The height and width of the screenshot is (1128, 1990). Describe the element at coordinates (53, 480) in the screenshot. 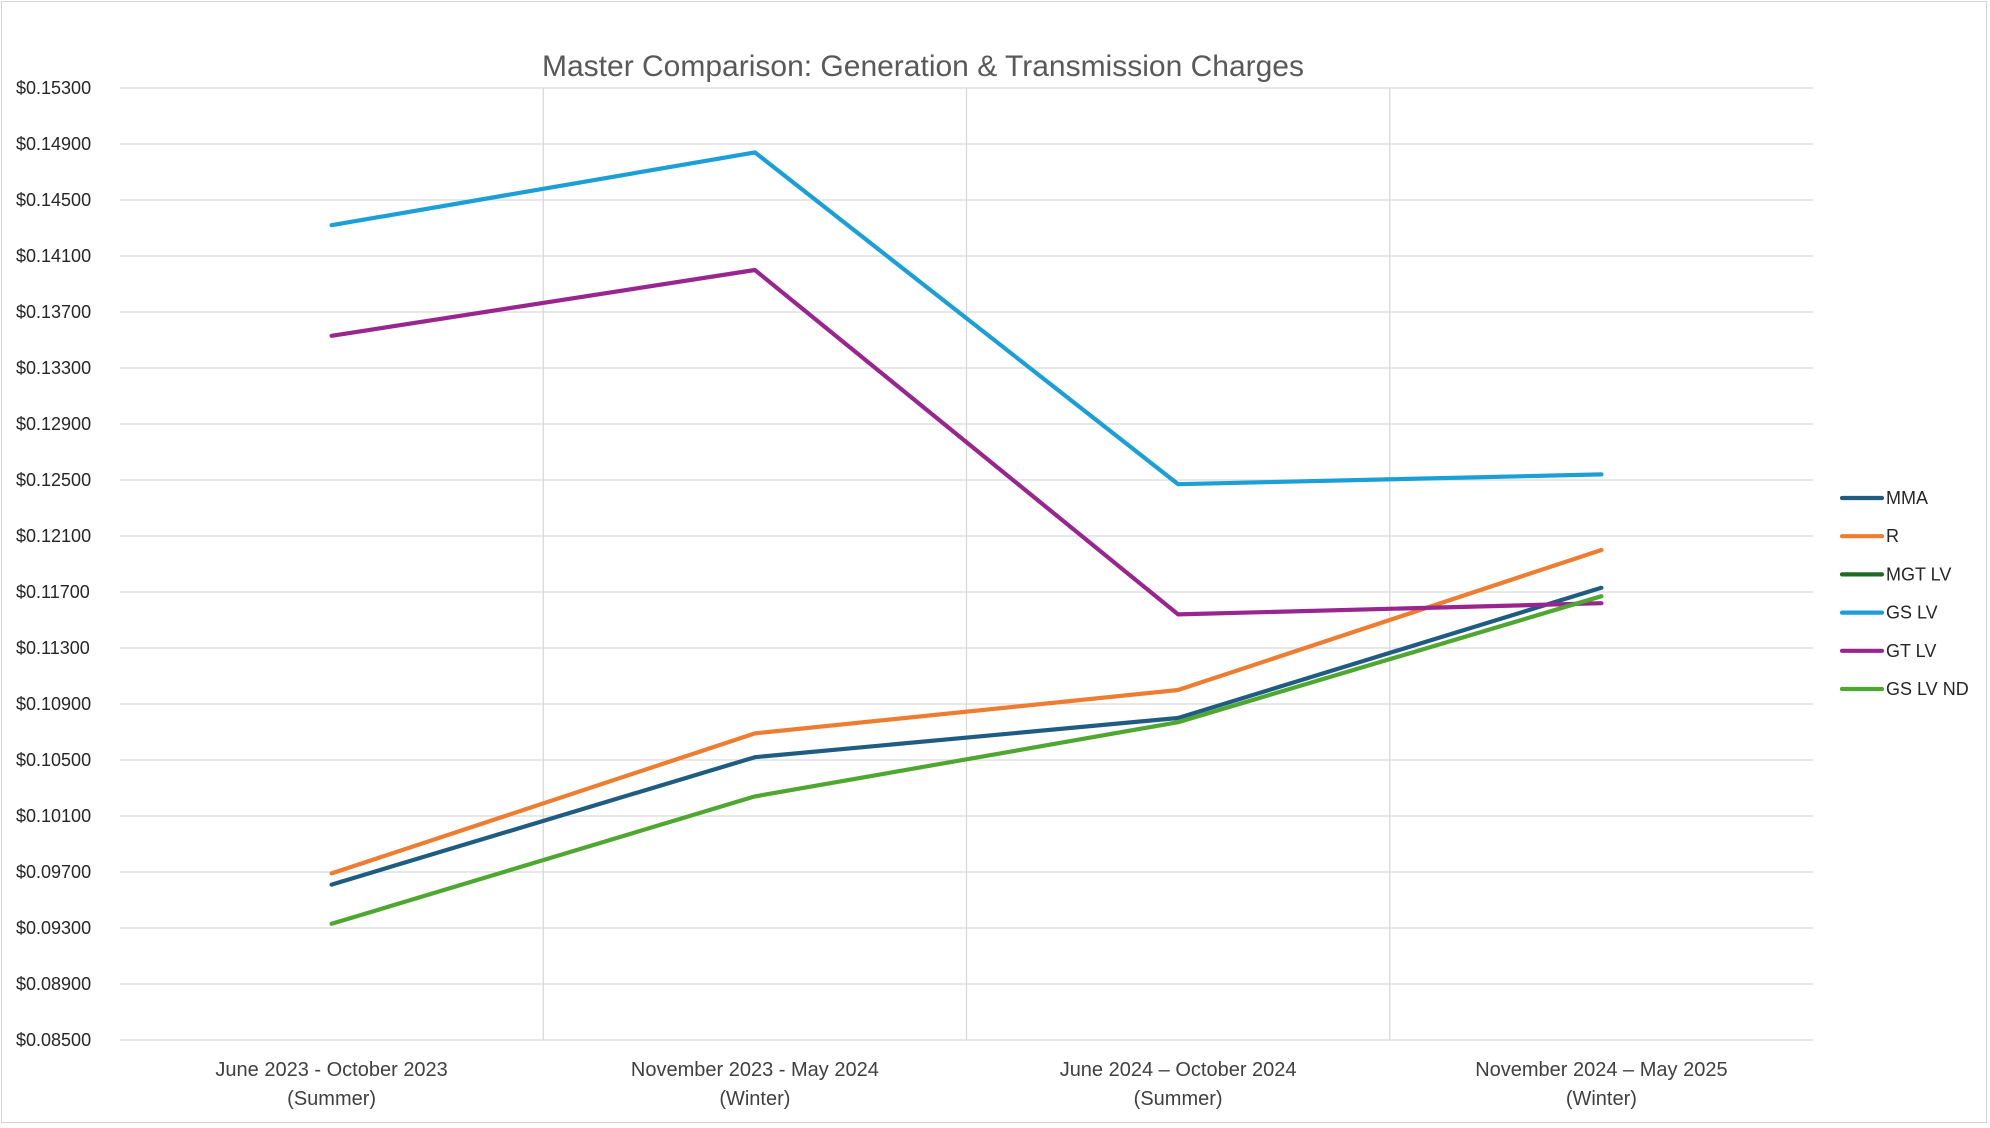

I see `y-tick-label: $0.12500` at that location.